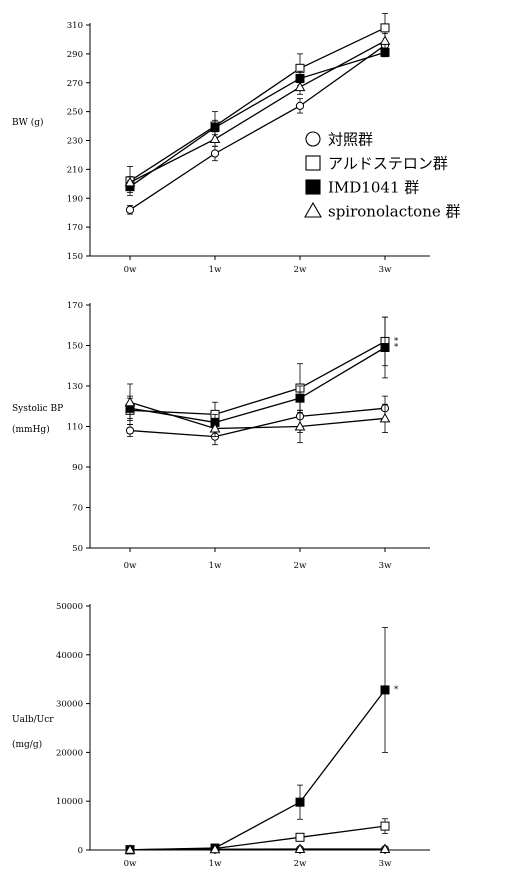 Image resolution: width=512 pixels, height=874 pixels. What do you see at coordinates (28, 122) in the screenshot?
I see `y-axis-label: BW (g)` at bounding box center [28, 122].